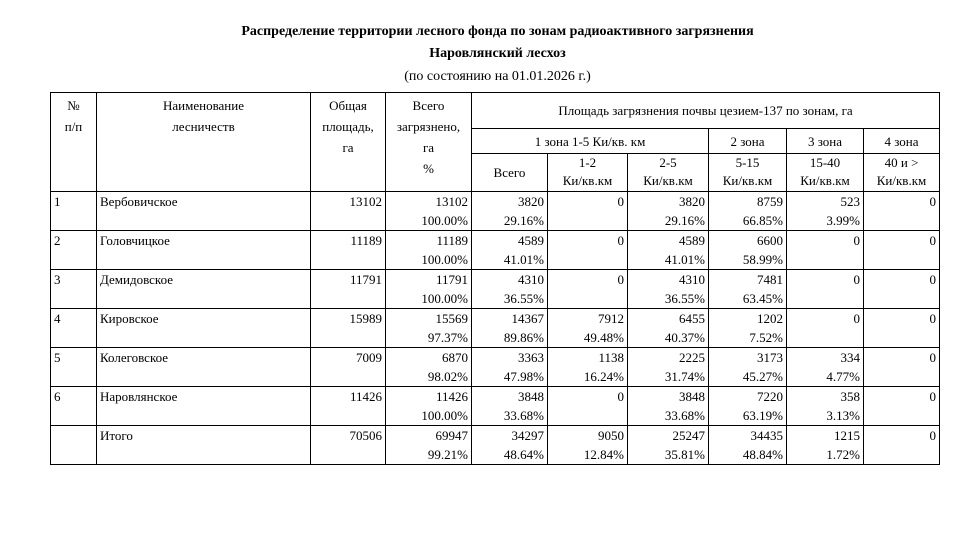 This screenshot has width=973, height=543. Describe the element at coordinates (762, 376) in the screenshot. I see `percent: 45.27%` at that location.